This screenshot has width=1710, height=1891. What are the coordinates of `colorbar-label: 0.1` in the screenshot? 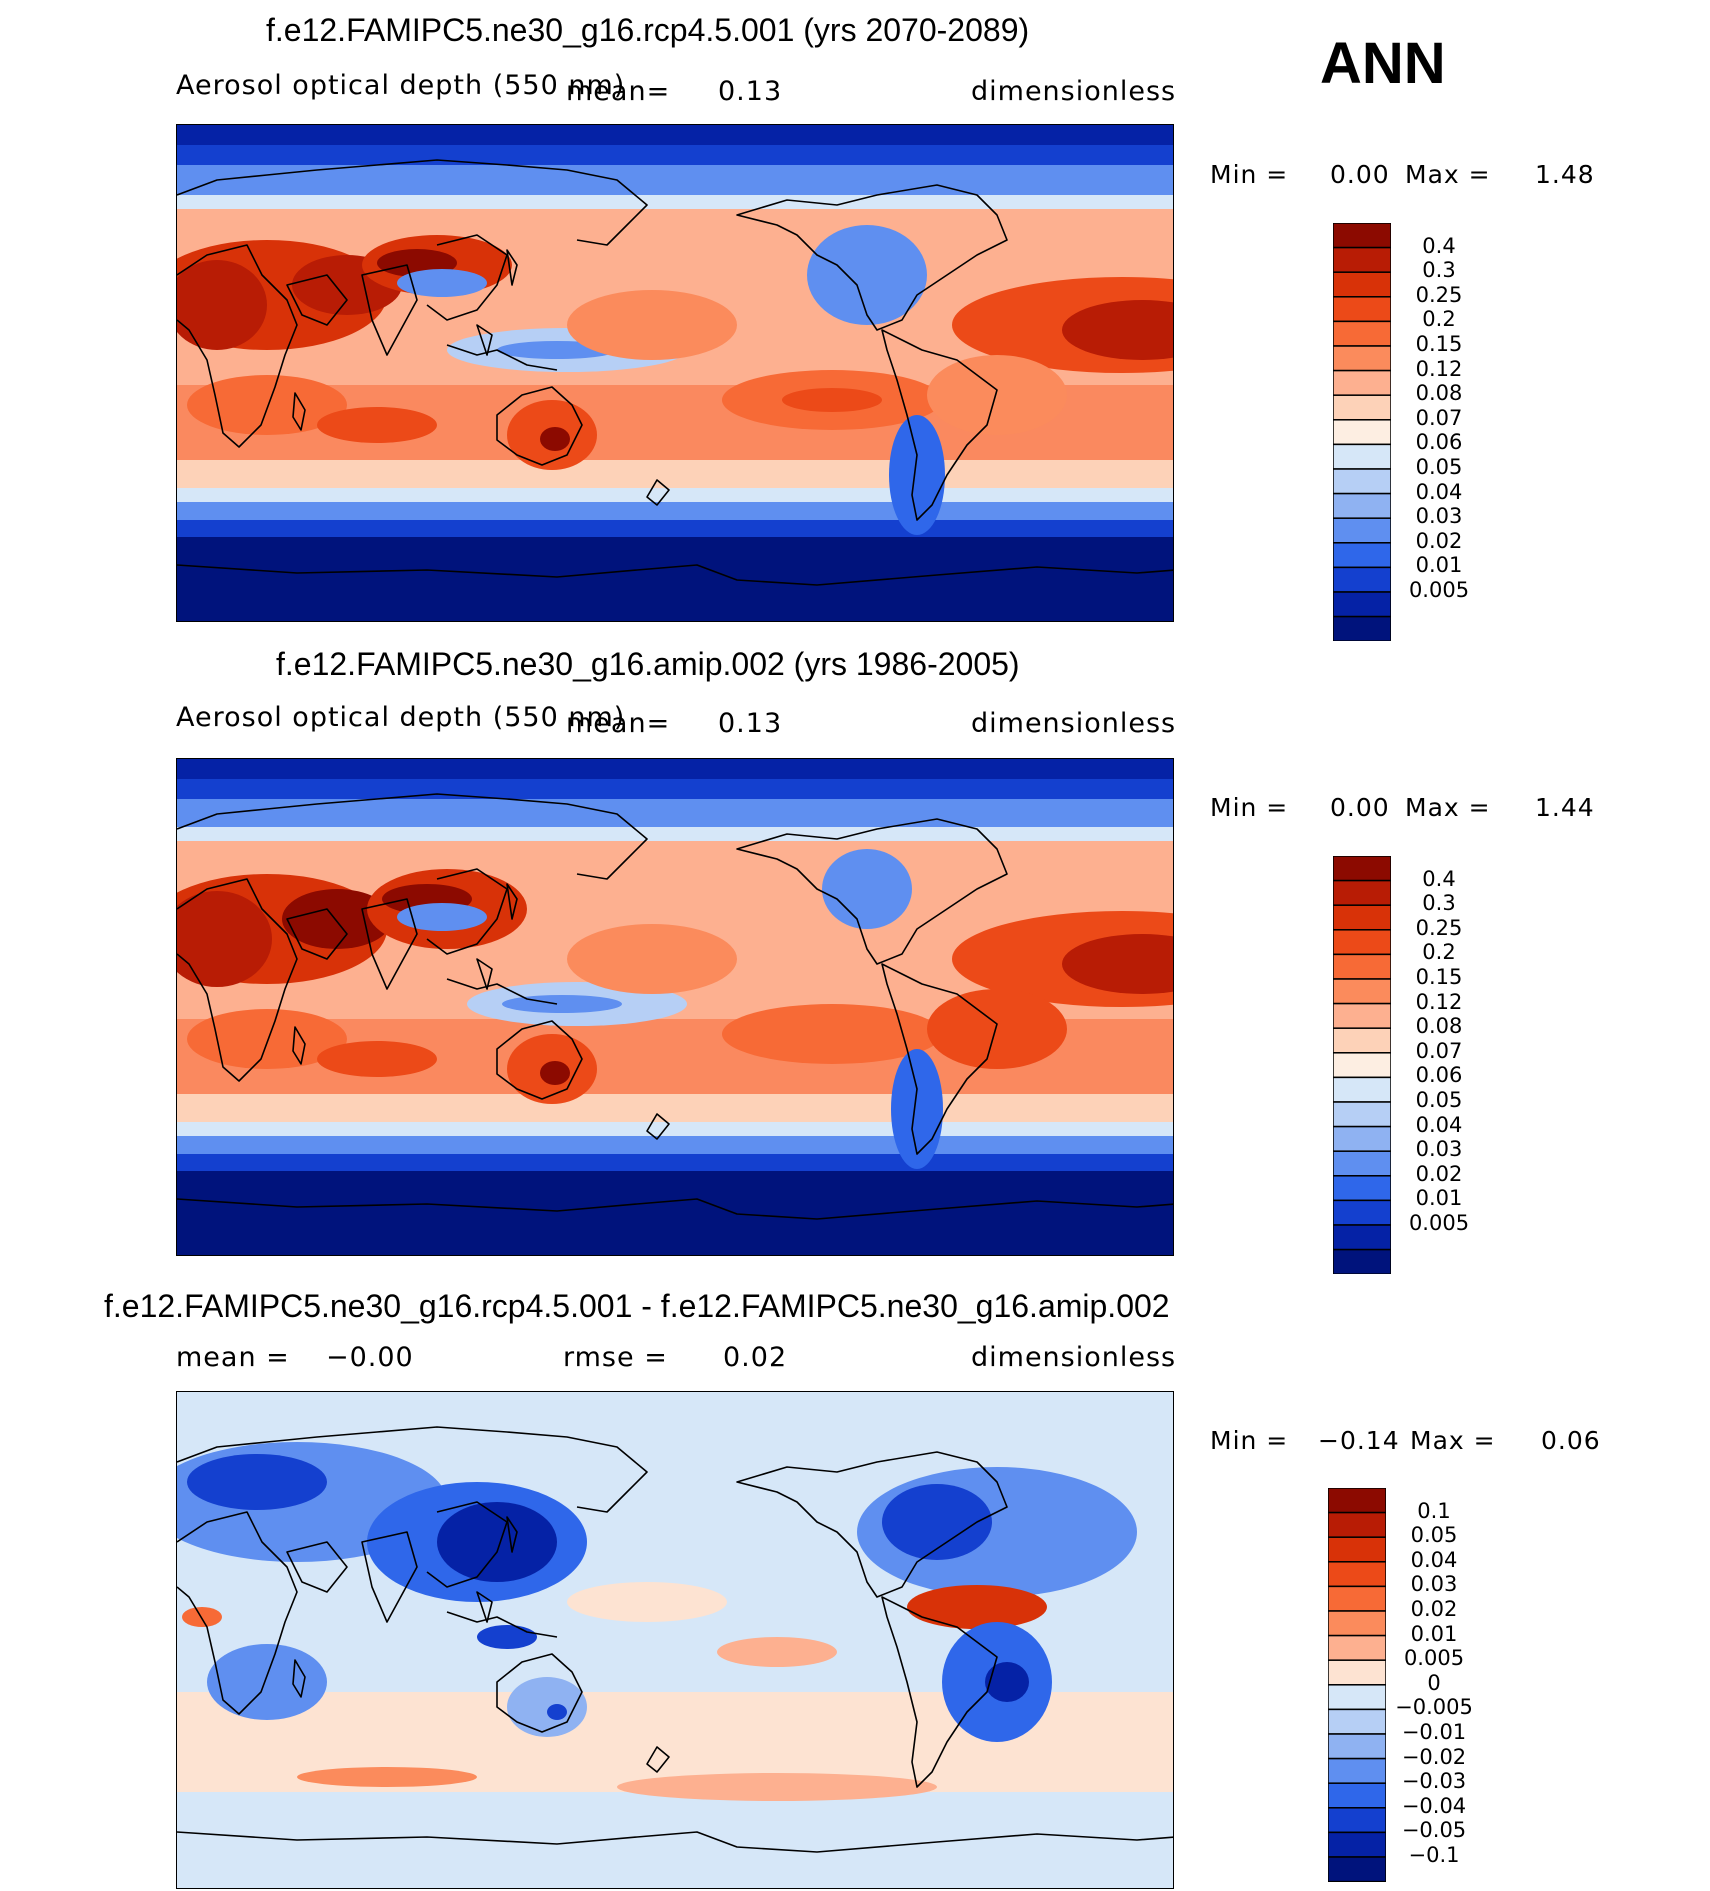 It's located at (1434, 1510).